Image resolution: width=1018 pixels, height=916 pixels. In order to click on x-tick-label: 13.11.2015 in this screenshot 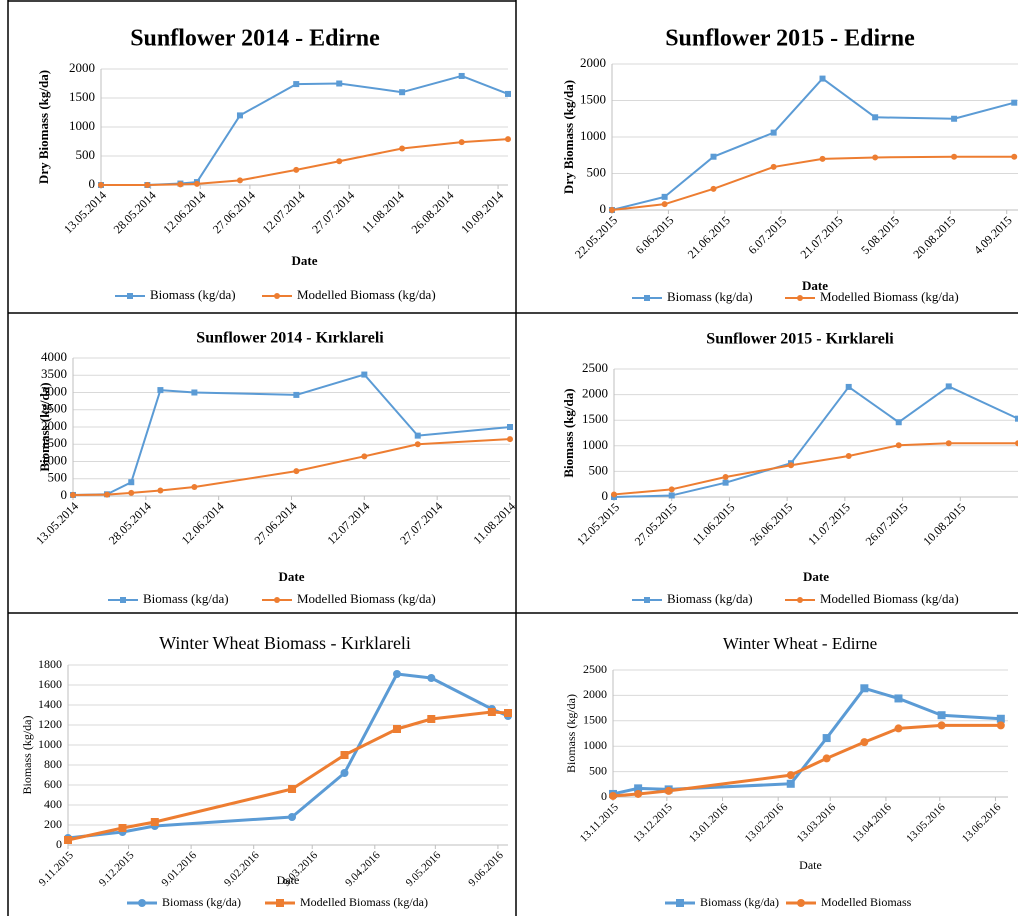, I will do `click(600, 823)`.